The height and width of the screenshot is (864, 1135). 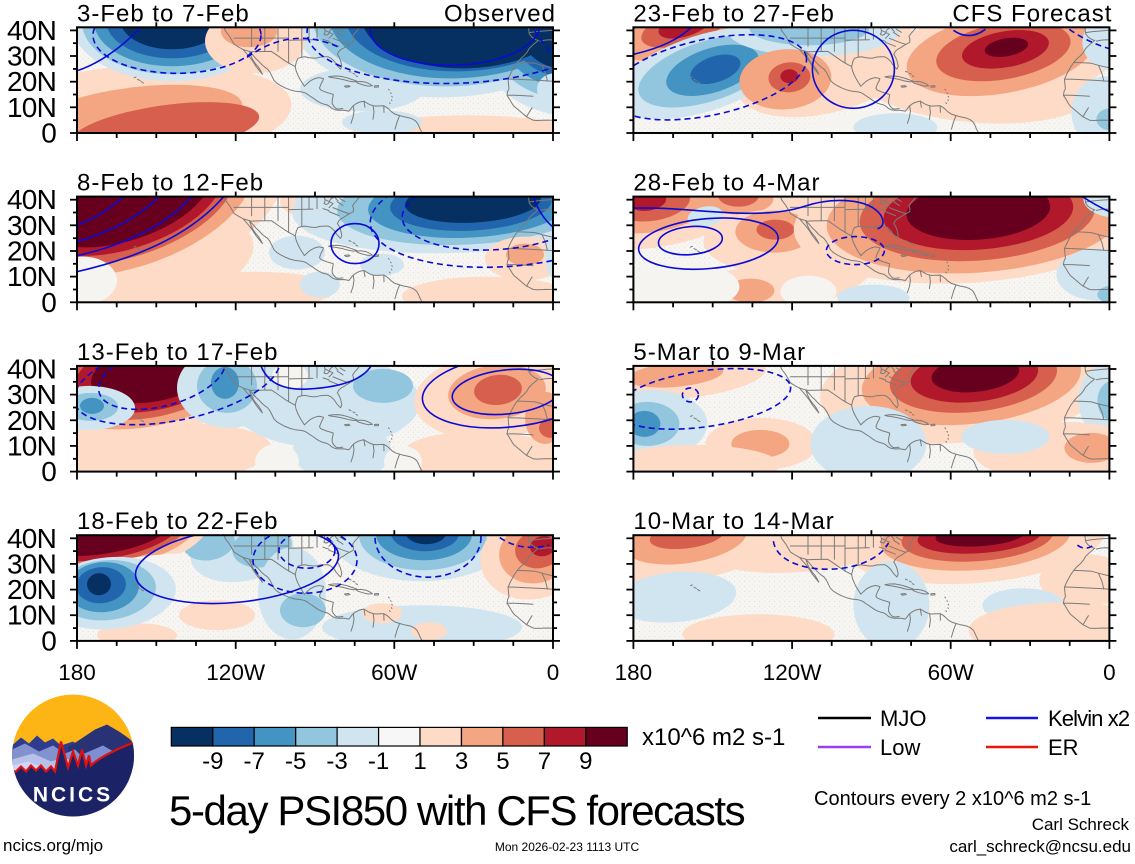 I want to click on svg-text: -7, so click(x=254, y=761).